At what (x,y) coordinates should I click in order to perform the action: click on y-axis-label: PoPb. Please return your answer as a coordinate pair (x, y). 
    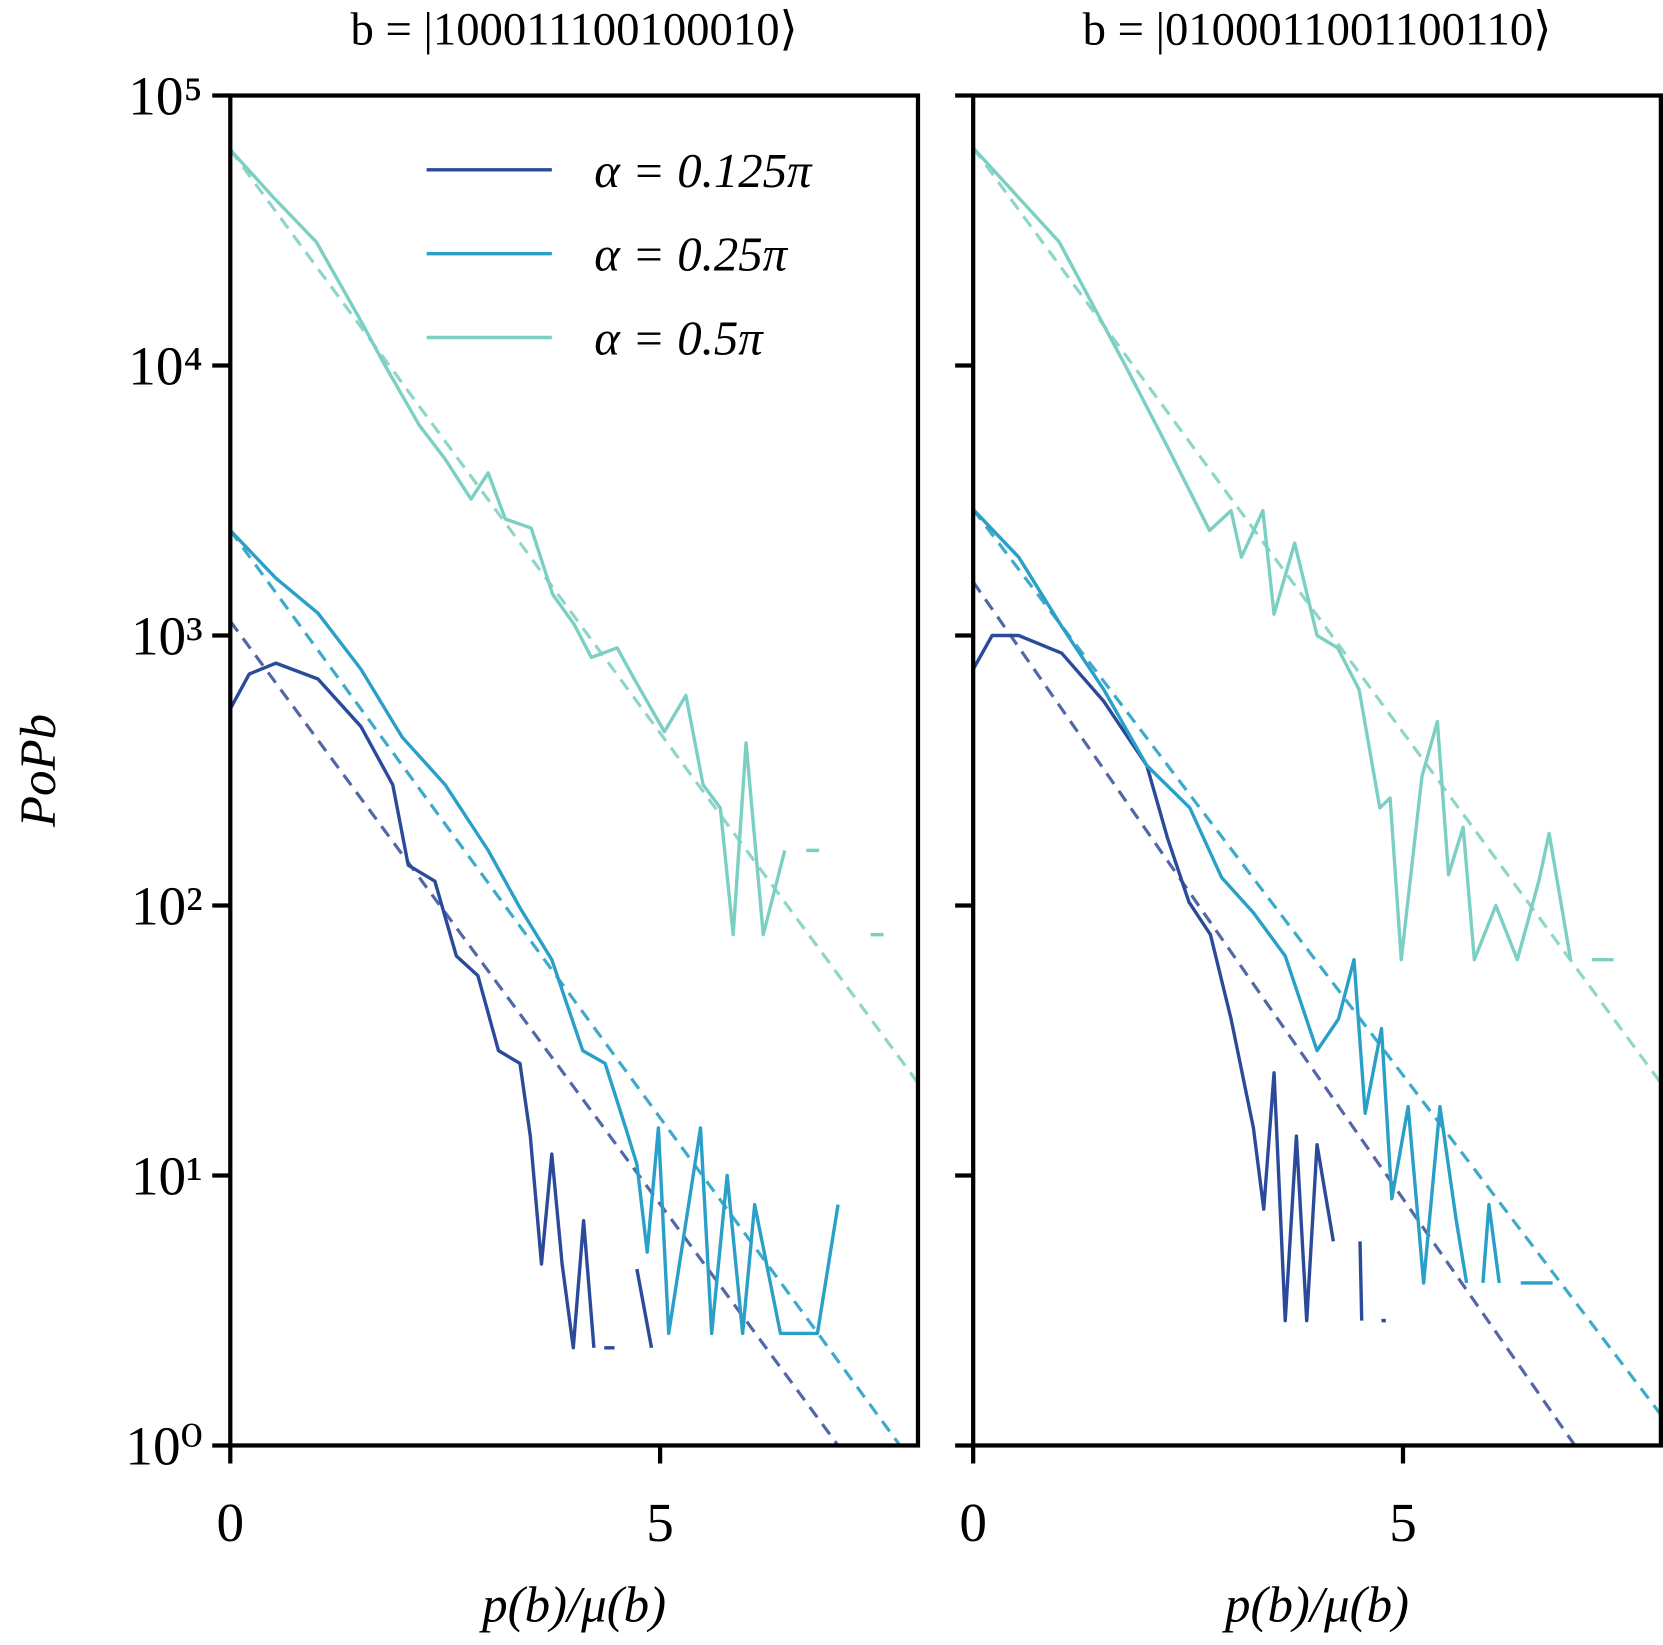
    Looking at the image, I should click on (39, 771).